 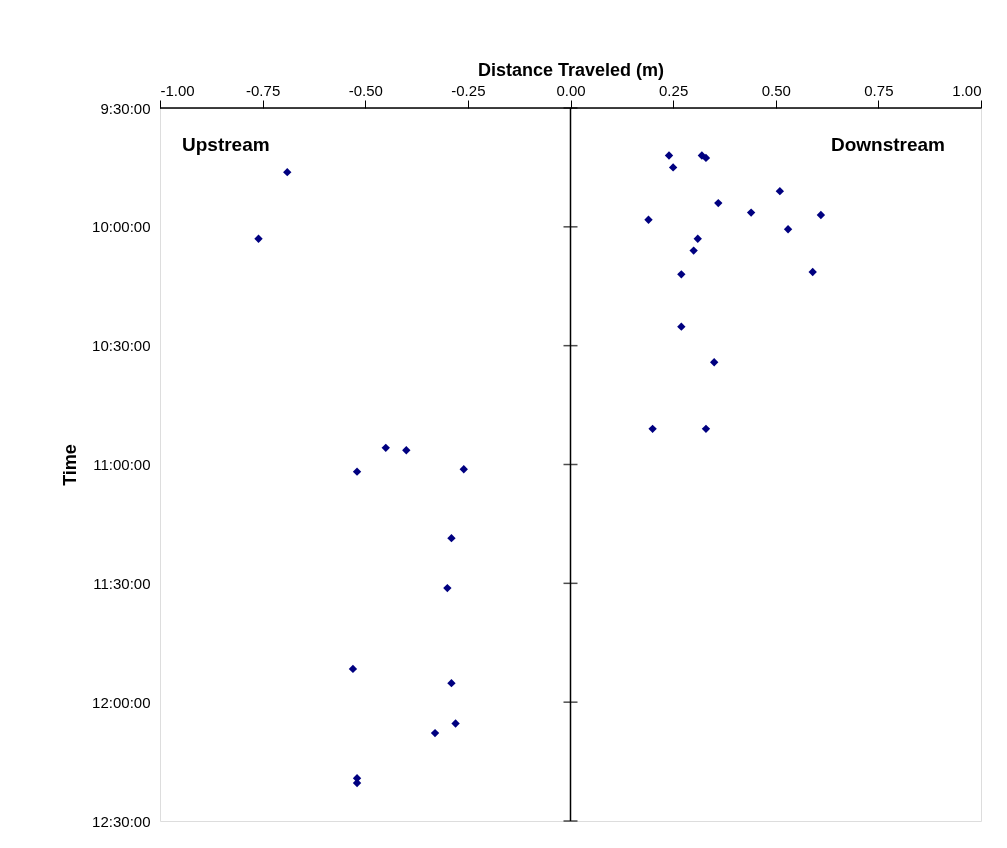 I want to click on x-tick-label: 0.50, so click(x=776, y=90).